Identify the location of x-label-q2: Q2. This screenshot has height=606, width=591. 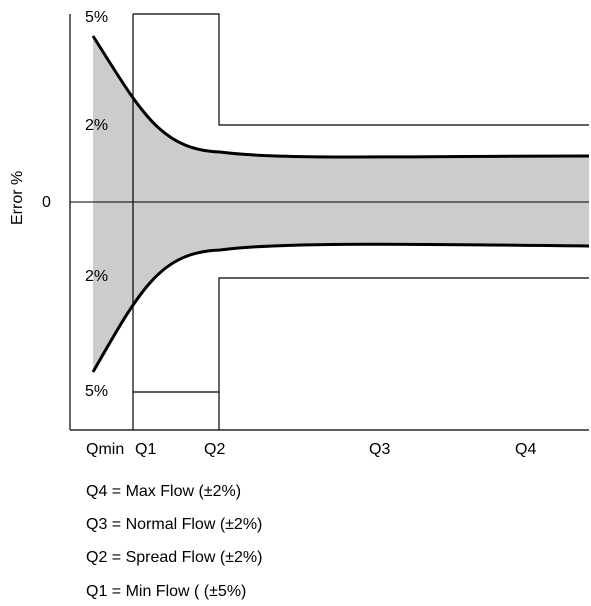
(214, 449).